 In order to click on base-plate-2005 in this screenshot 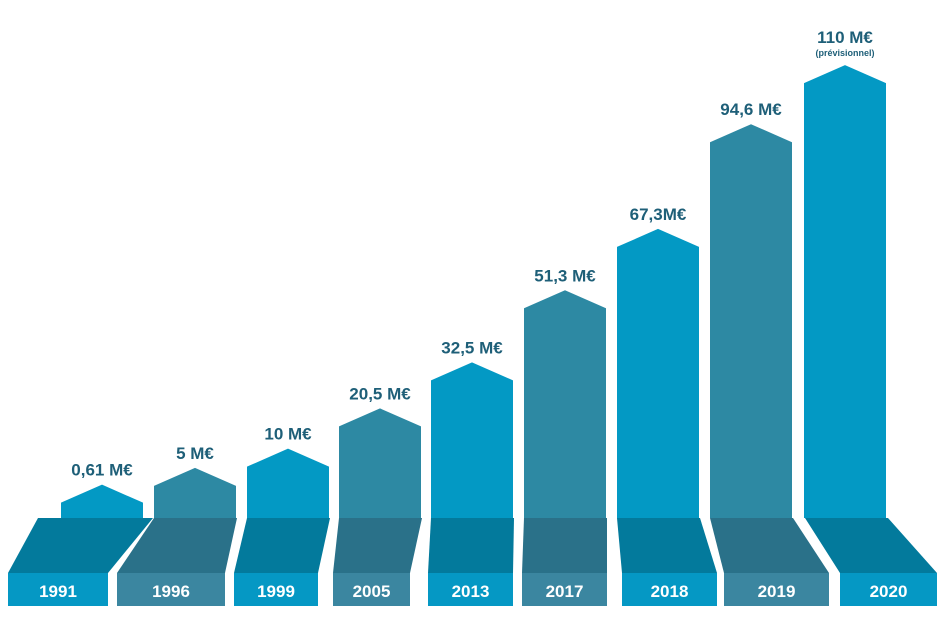, I will do `click(371, 589)`.